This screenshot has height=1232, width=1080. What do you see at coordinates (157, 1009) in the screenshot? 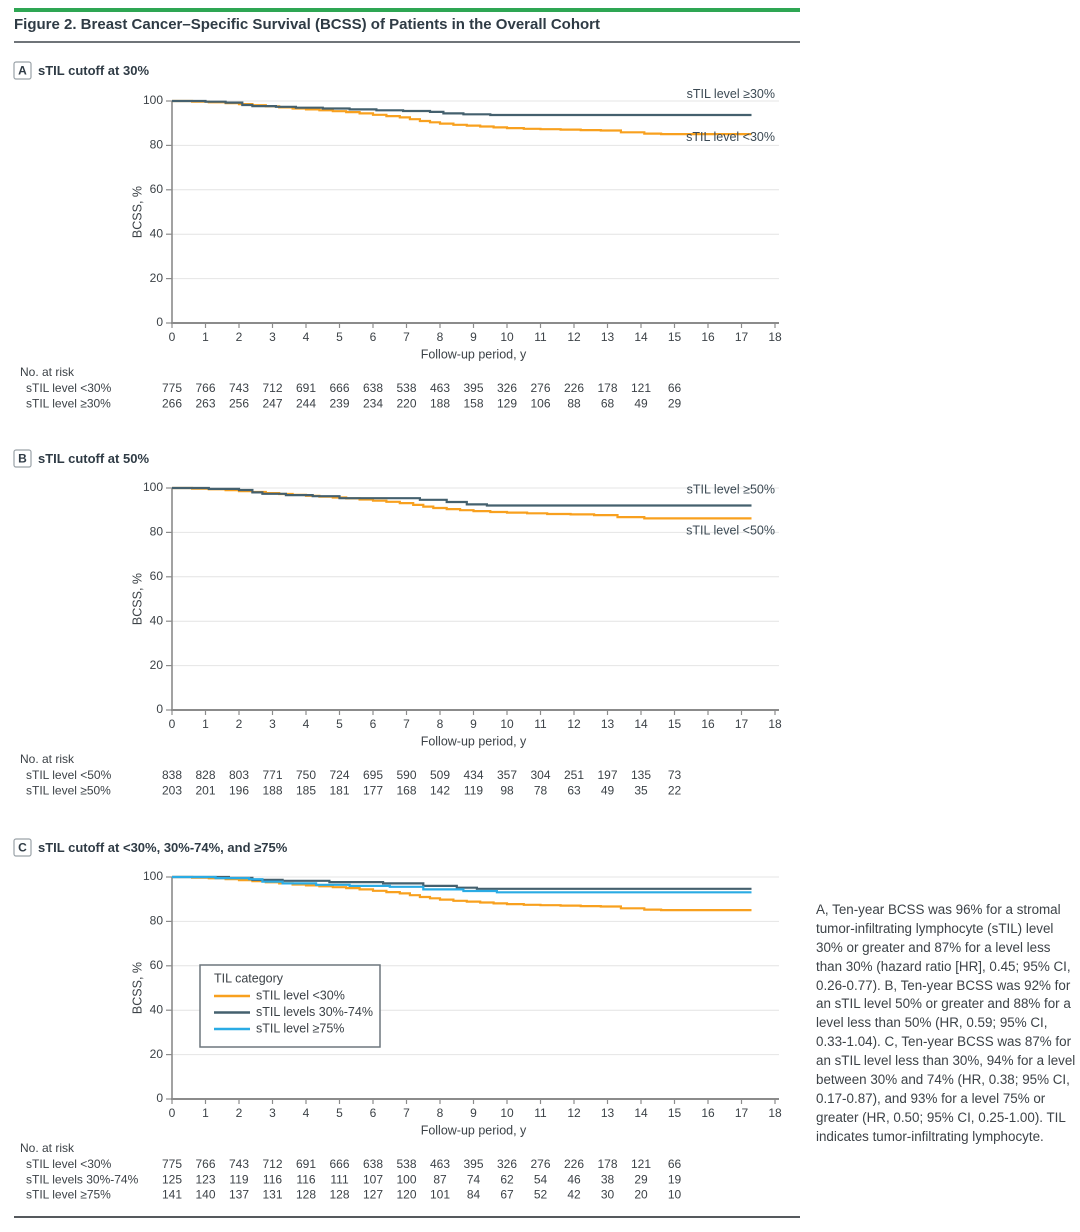
I see `y-tick-label: 40` at bounding box center [157, 1009].